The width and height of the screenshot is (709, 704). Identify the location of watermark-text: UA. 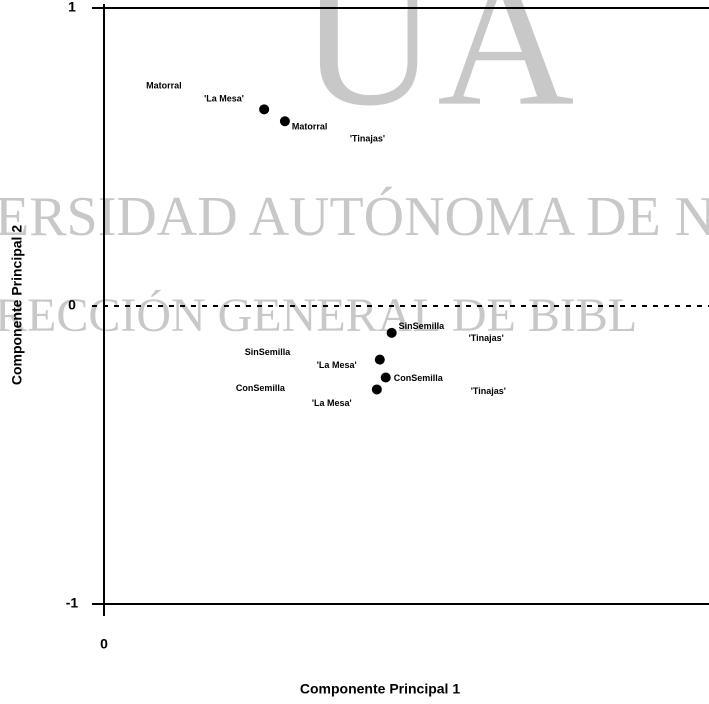
(437, 73).